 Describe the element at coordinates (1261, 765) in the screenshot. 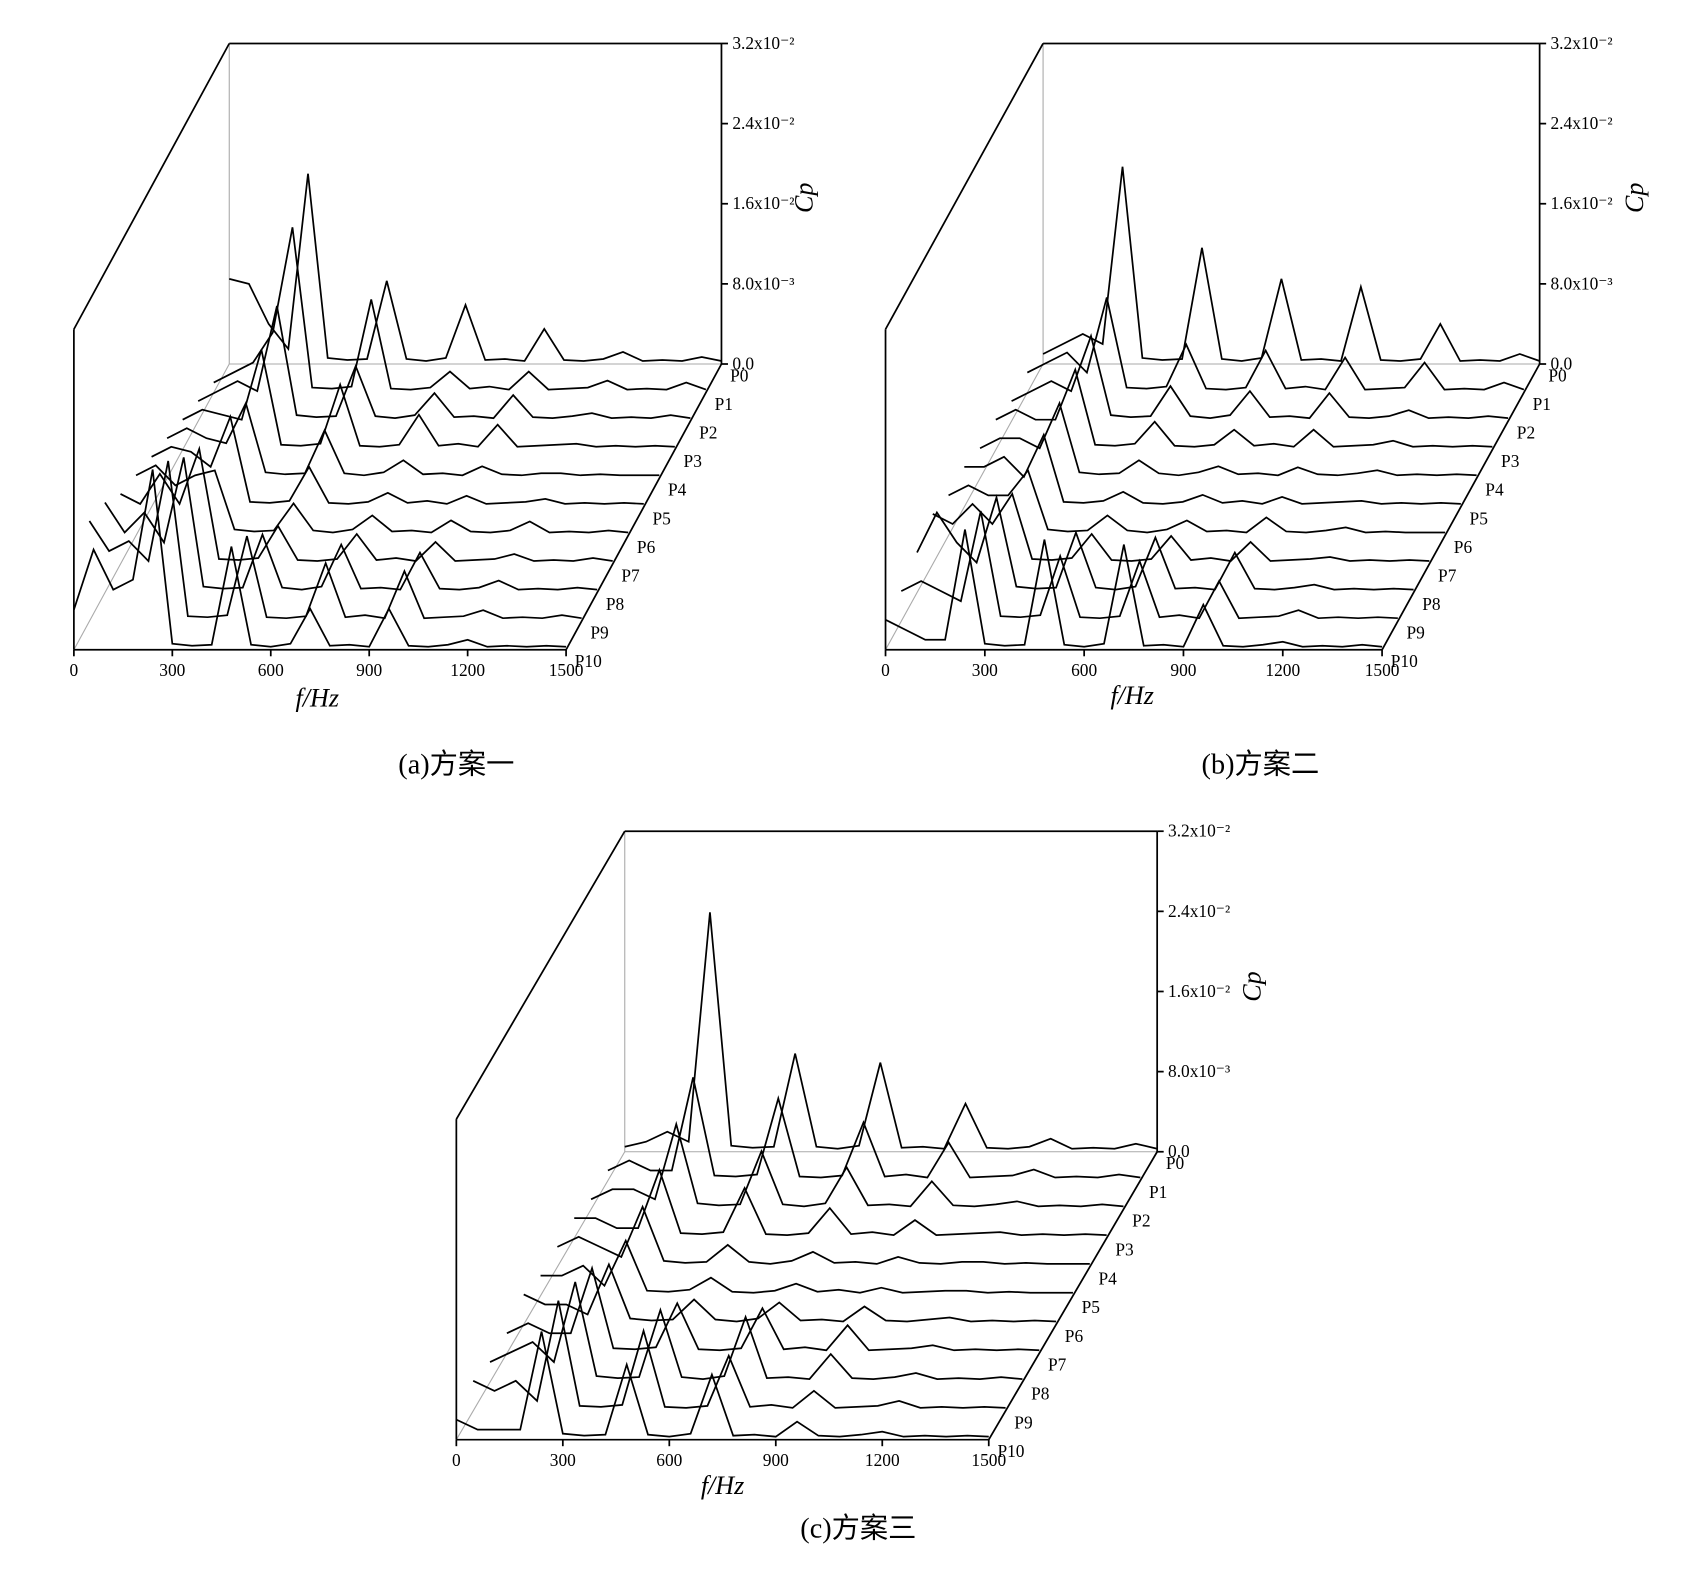

I see `caption: (b)方案二` at that location.